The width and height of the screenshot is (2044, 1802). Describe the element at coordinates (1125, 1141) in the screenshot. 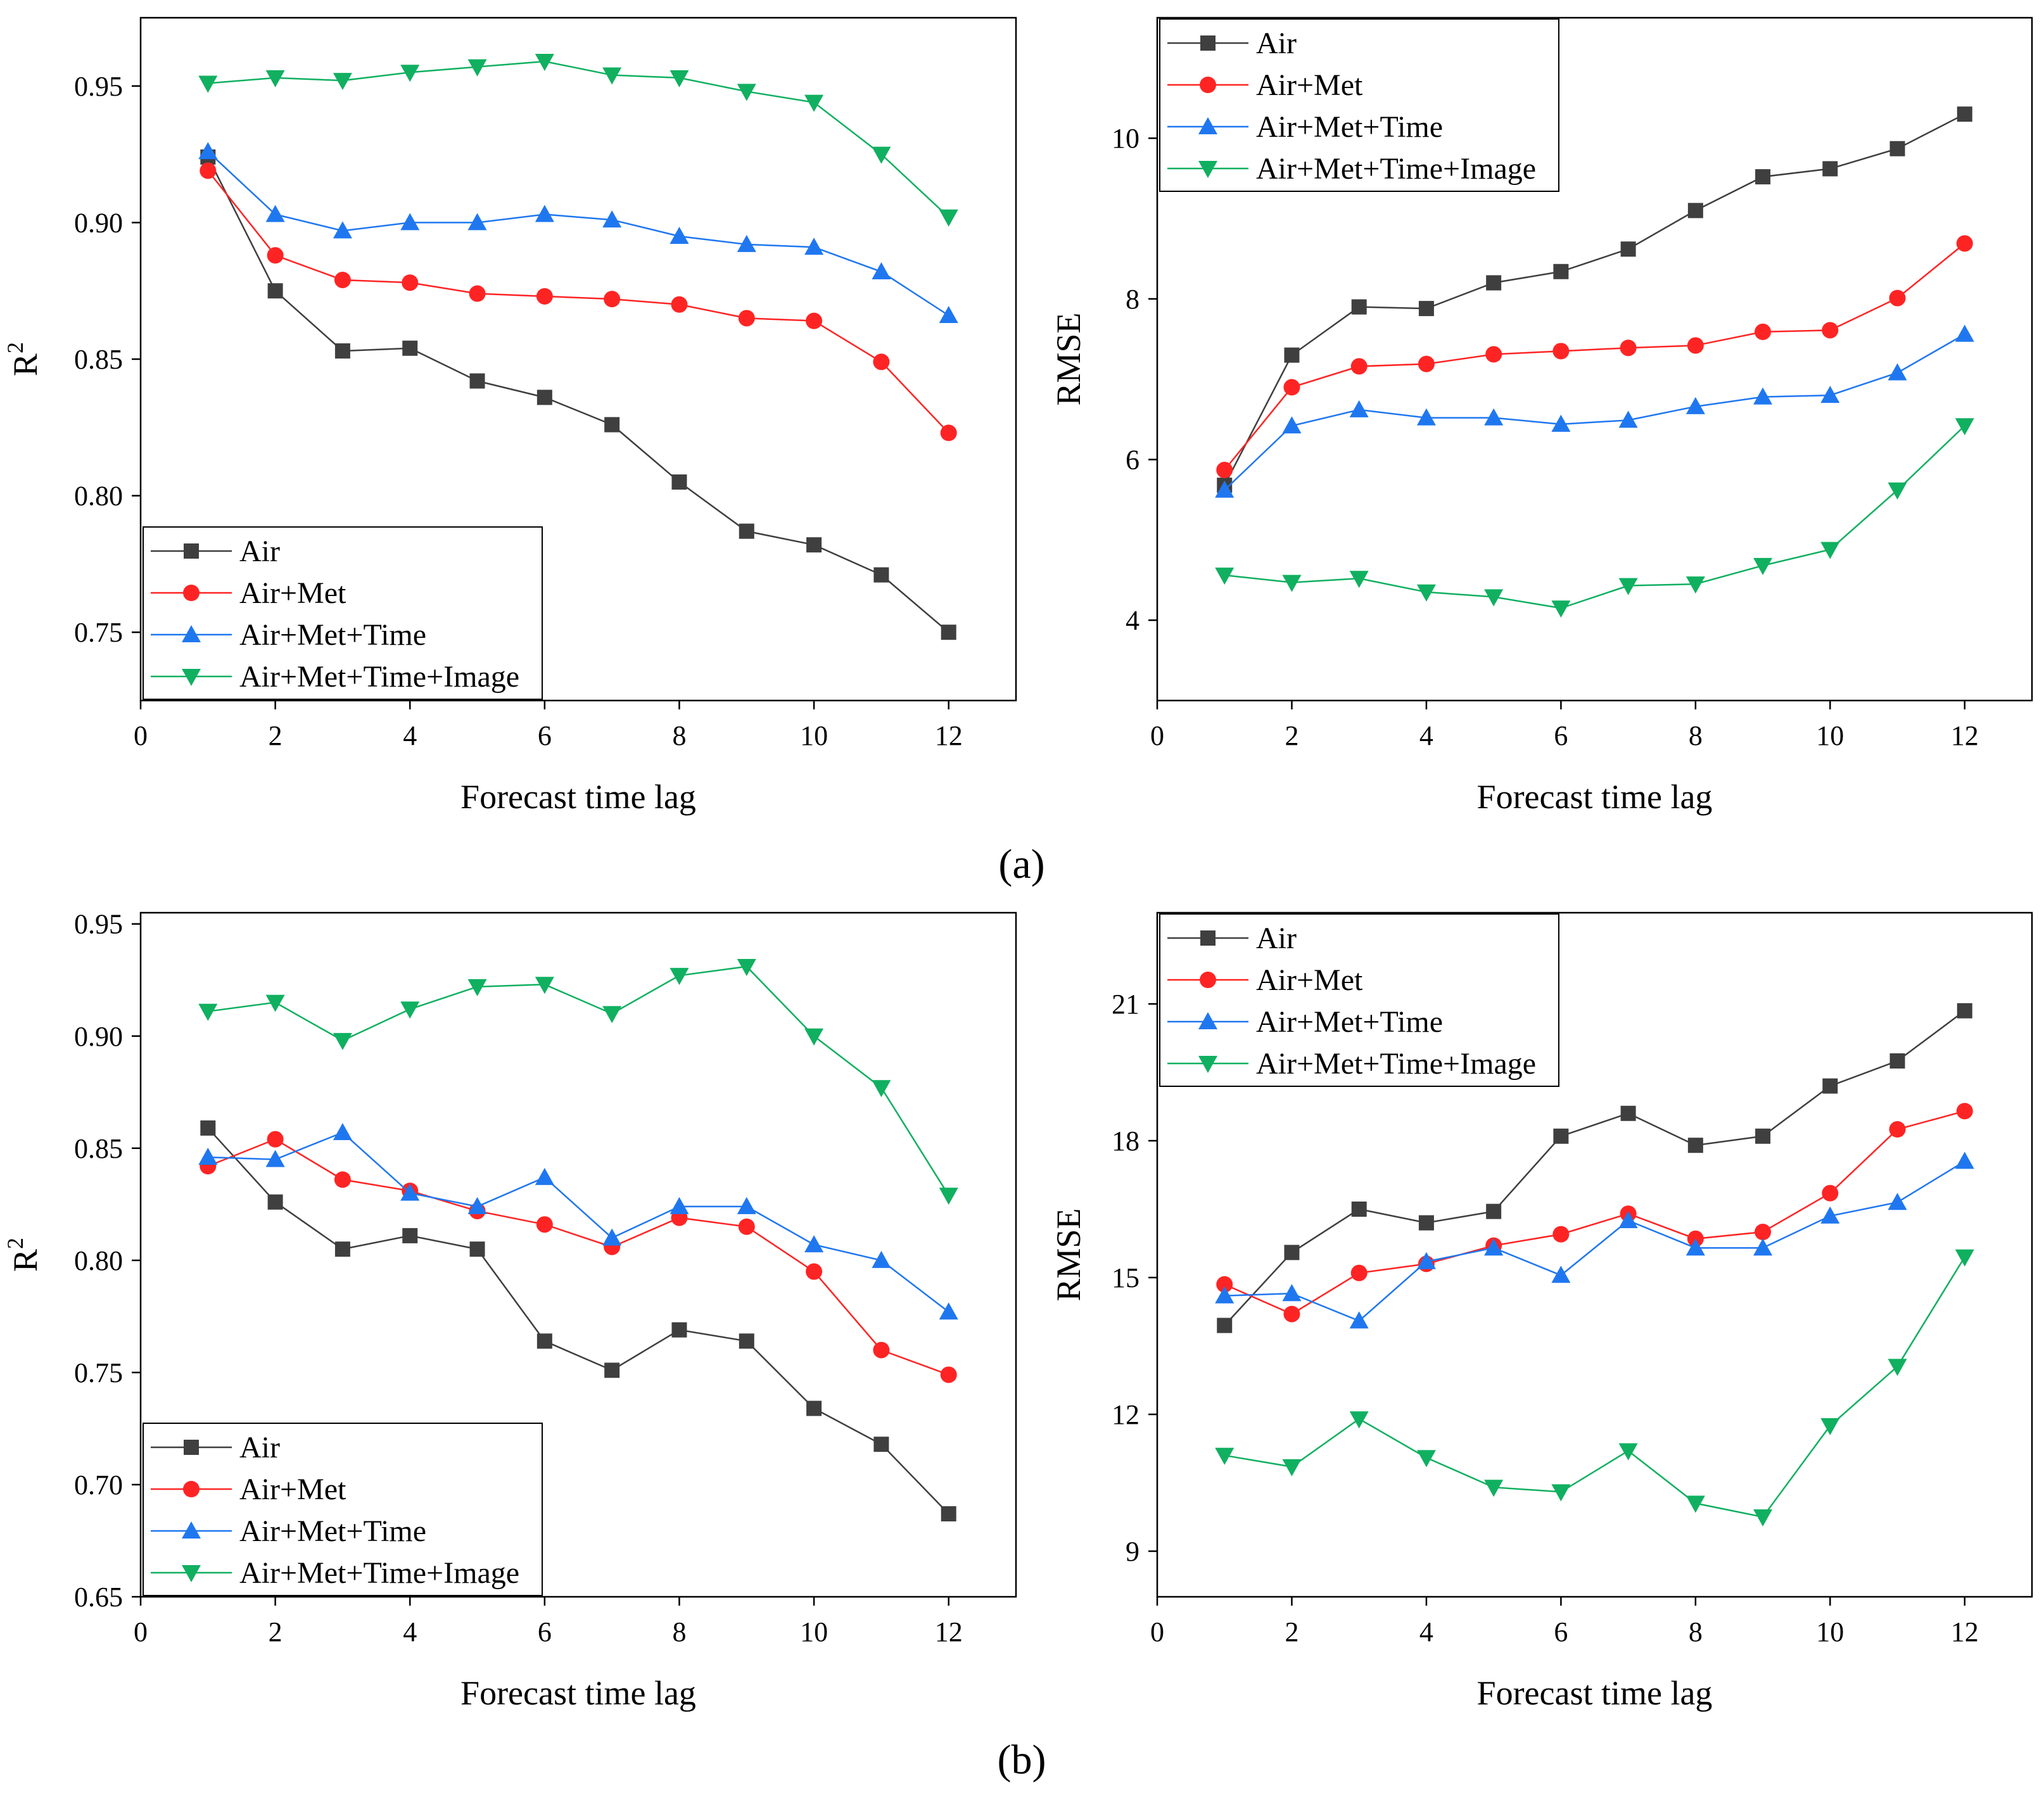

I see `y-tick-label: 18` at that location.